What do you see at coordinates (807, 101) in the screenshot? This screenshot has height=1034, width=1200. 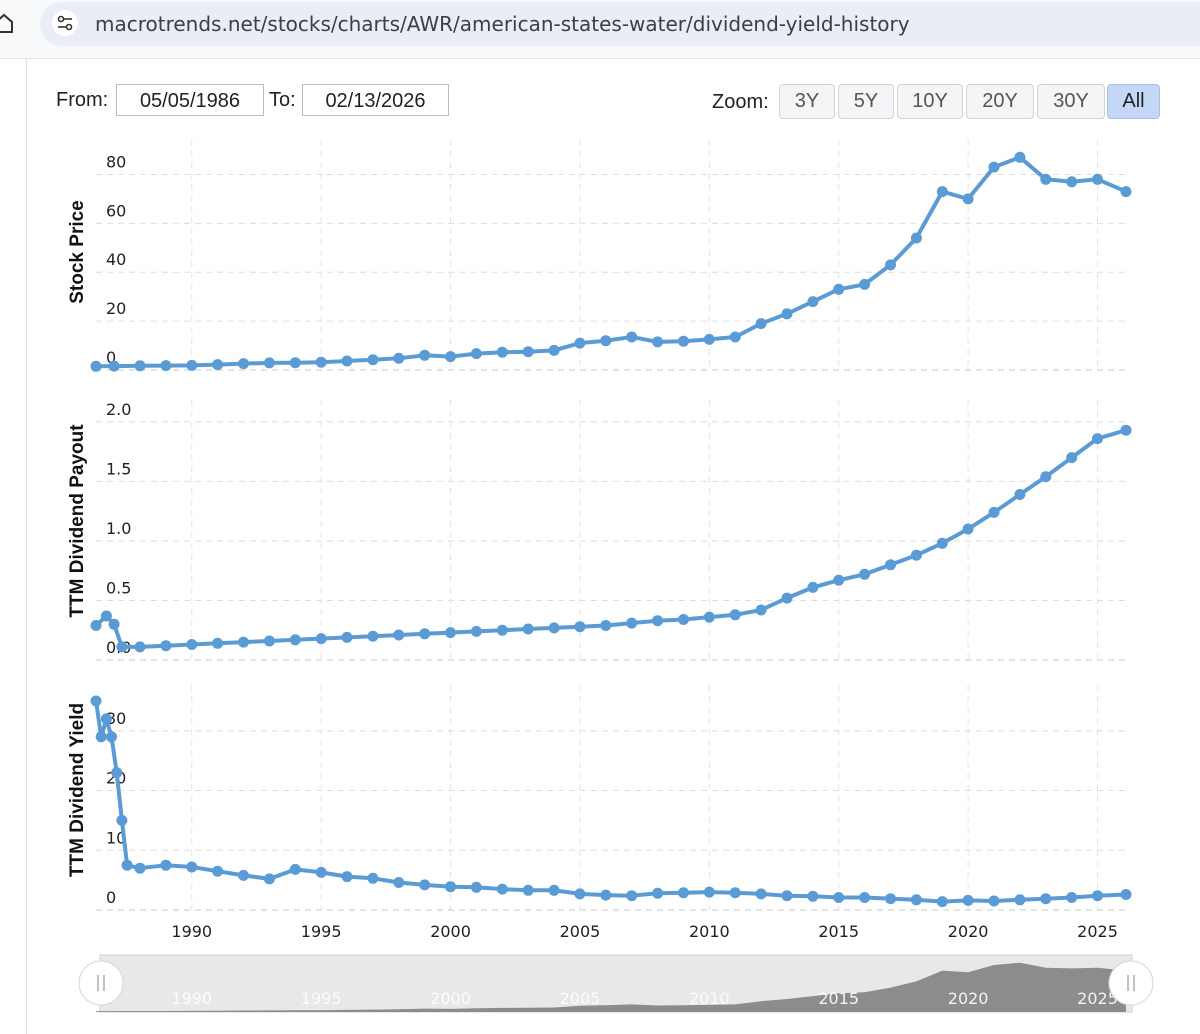 I see `zoom-button-3y: 3Y` at bounding box center [807, 101].